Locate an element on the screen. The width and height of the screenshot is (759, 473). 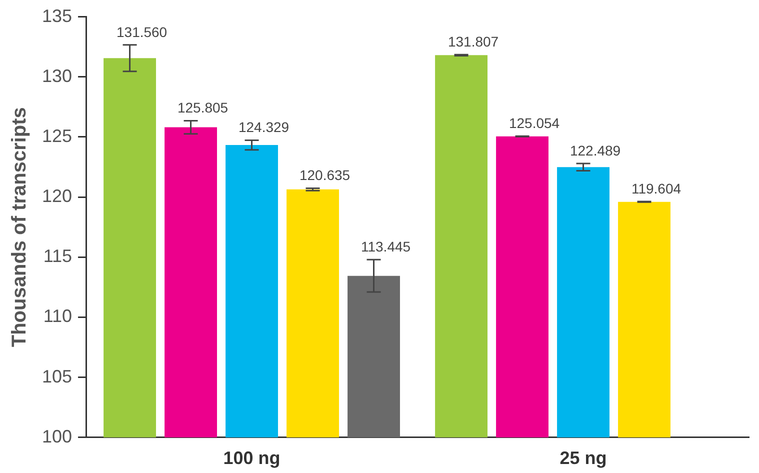
y-tick-label: 125 is located at coordinates (57, 136).